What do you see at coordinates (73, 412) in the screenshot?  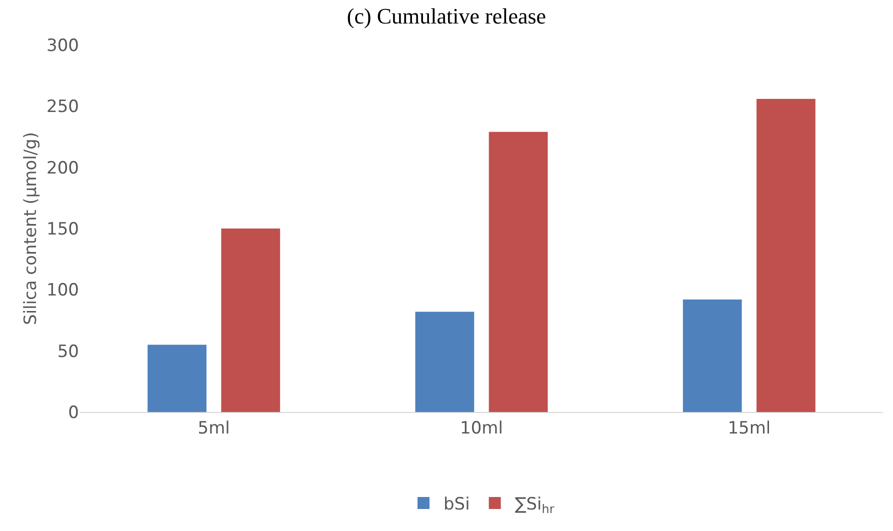 I see `y-tick-label: 0` at bounding box center [73, 412].